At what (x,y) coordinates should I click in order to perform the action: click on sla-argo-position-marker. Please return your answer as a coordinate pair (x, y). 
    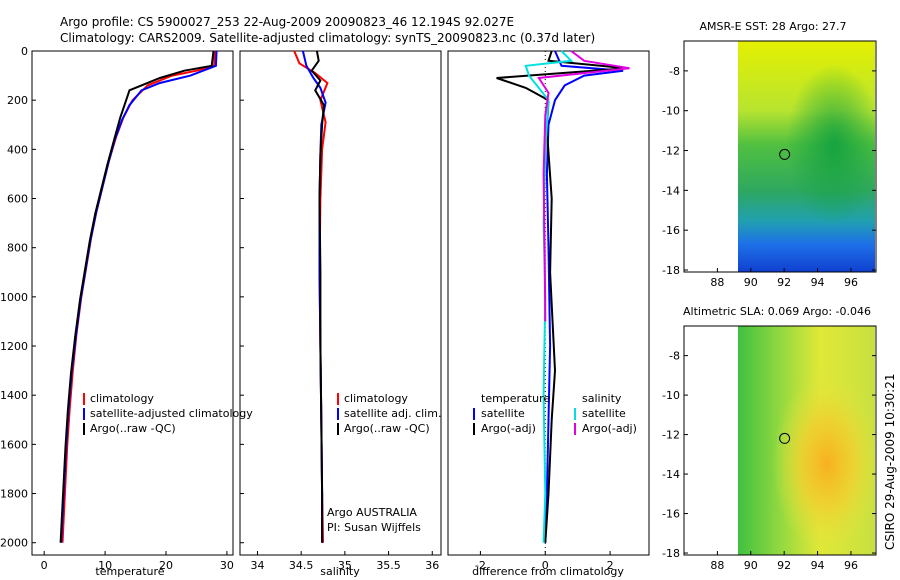
    Looking at the image, I should click on (785, 438).